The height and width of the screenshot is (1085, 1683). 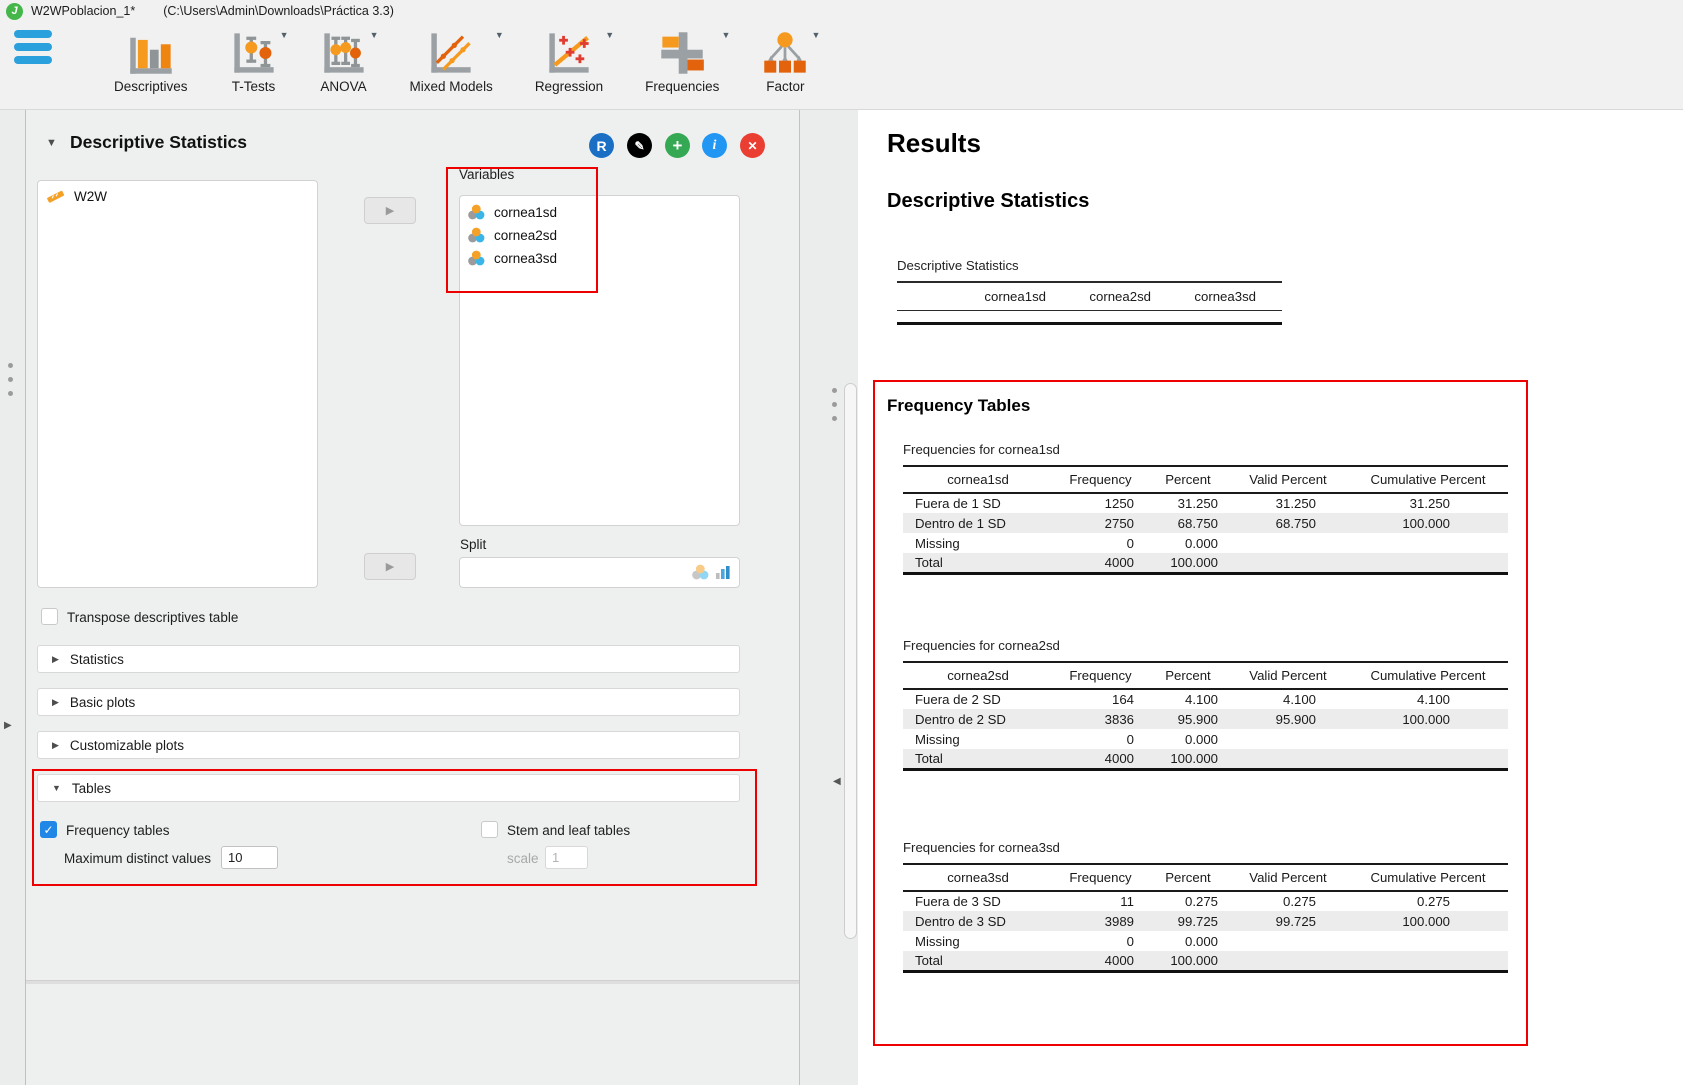 I want to click on frequency-table-row: Dentro de 3 SD 3989 99.725 99.725 100.000, so click(x=1205, y=921).